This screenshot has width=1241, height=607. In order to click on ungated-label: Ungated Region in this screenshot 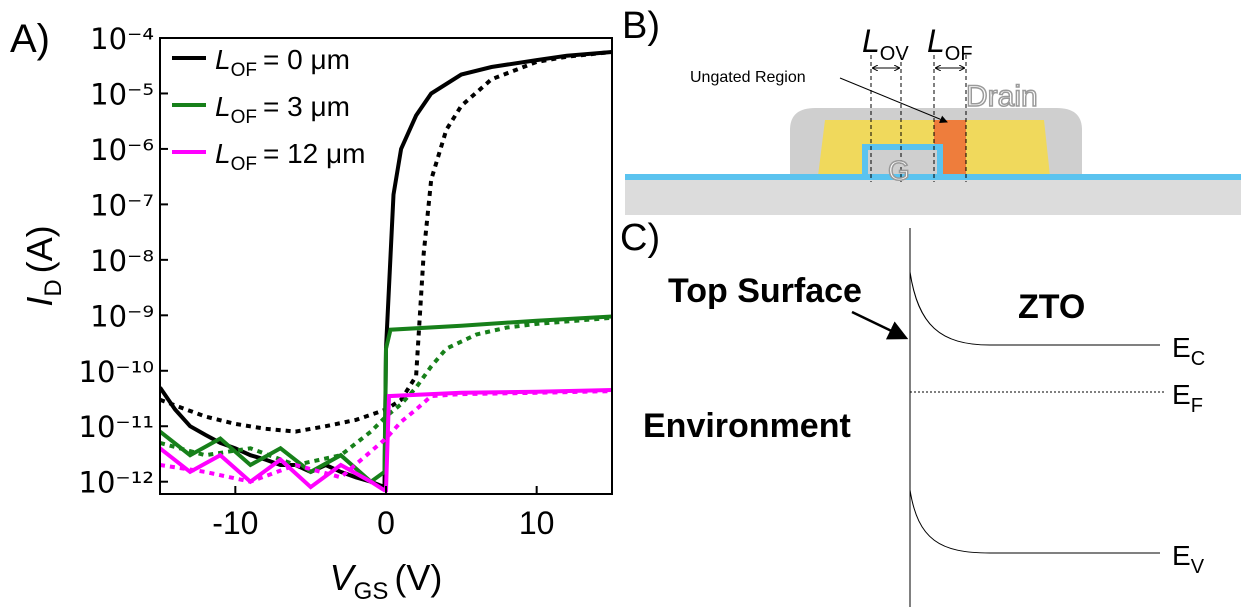, I will do `click(748, 77)`.